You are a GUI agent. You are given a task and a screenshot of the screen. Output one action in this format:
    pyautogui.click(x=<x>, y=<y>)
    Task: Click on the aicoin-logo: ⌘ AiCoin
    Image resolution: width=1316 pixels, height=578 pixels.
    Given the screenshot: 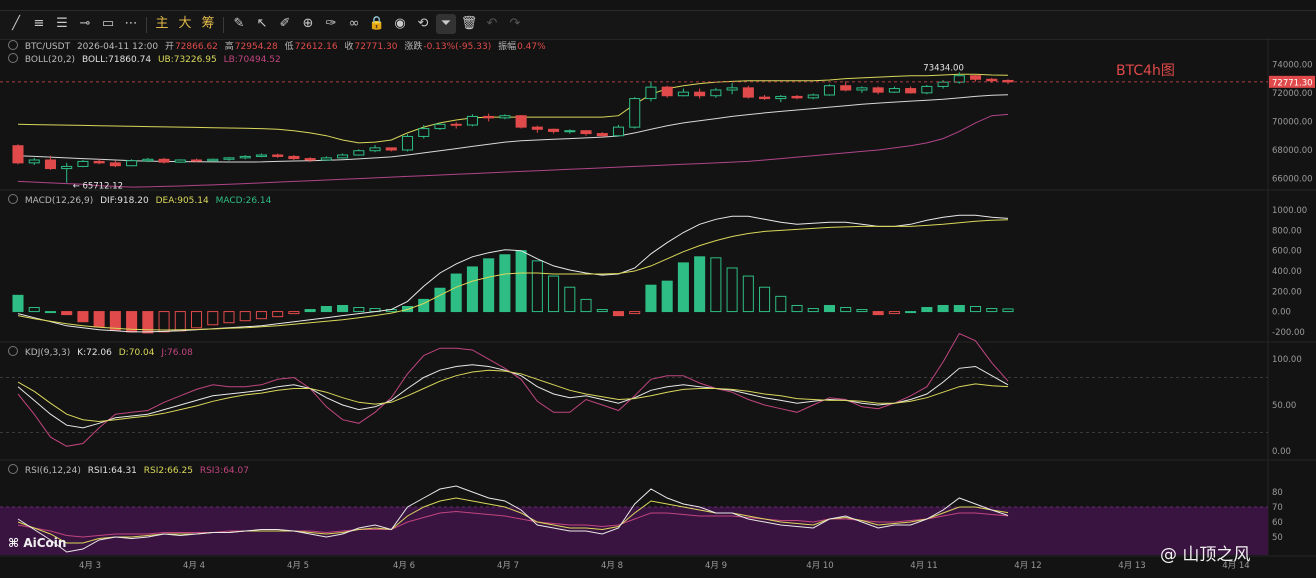 What is the action you would take?
    pyautogui.click(x=37, y=543)
    